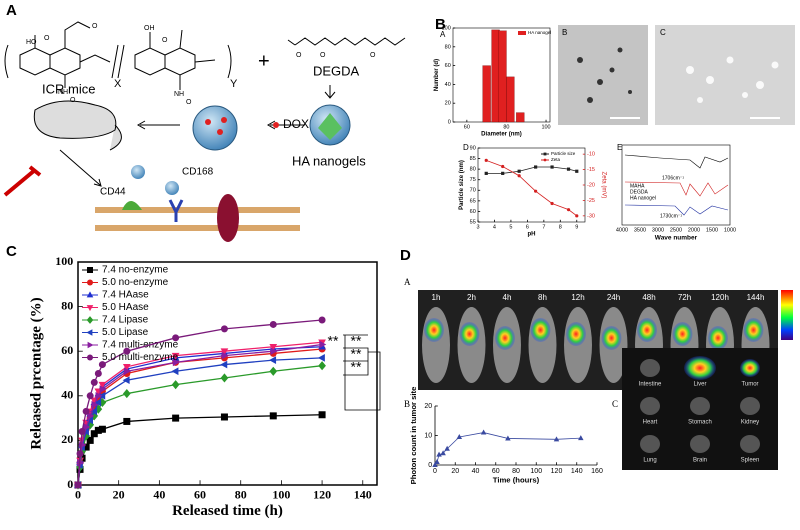  I want to click on x-tick-label: 2500, so click(676, 230).